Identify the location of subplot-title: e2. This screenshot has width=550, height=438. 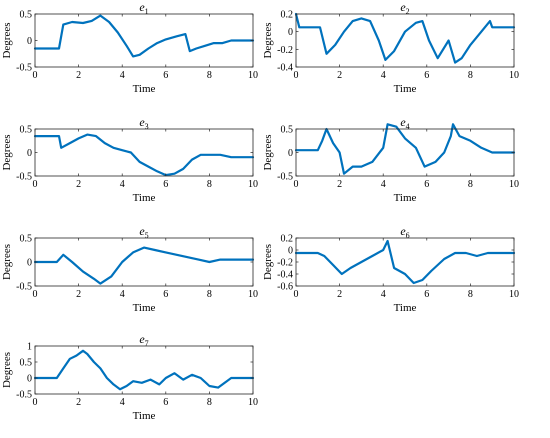
(404, 8).